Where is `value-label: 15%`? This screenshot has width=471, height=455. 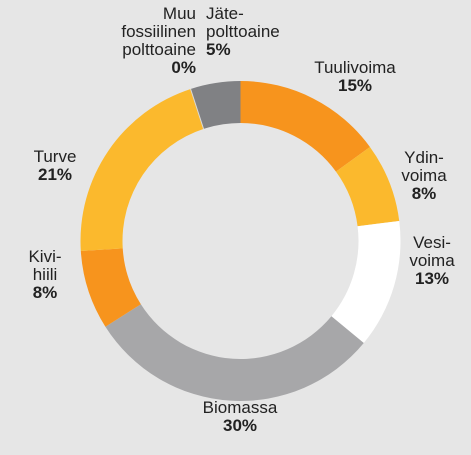 value-label: 15% is located at coordinates (355, 85).